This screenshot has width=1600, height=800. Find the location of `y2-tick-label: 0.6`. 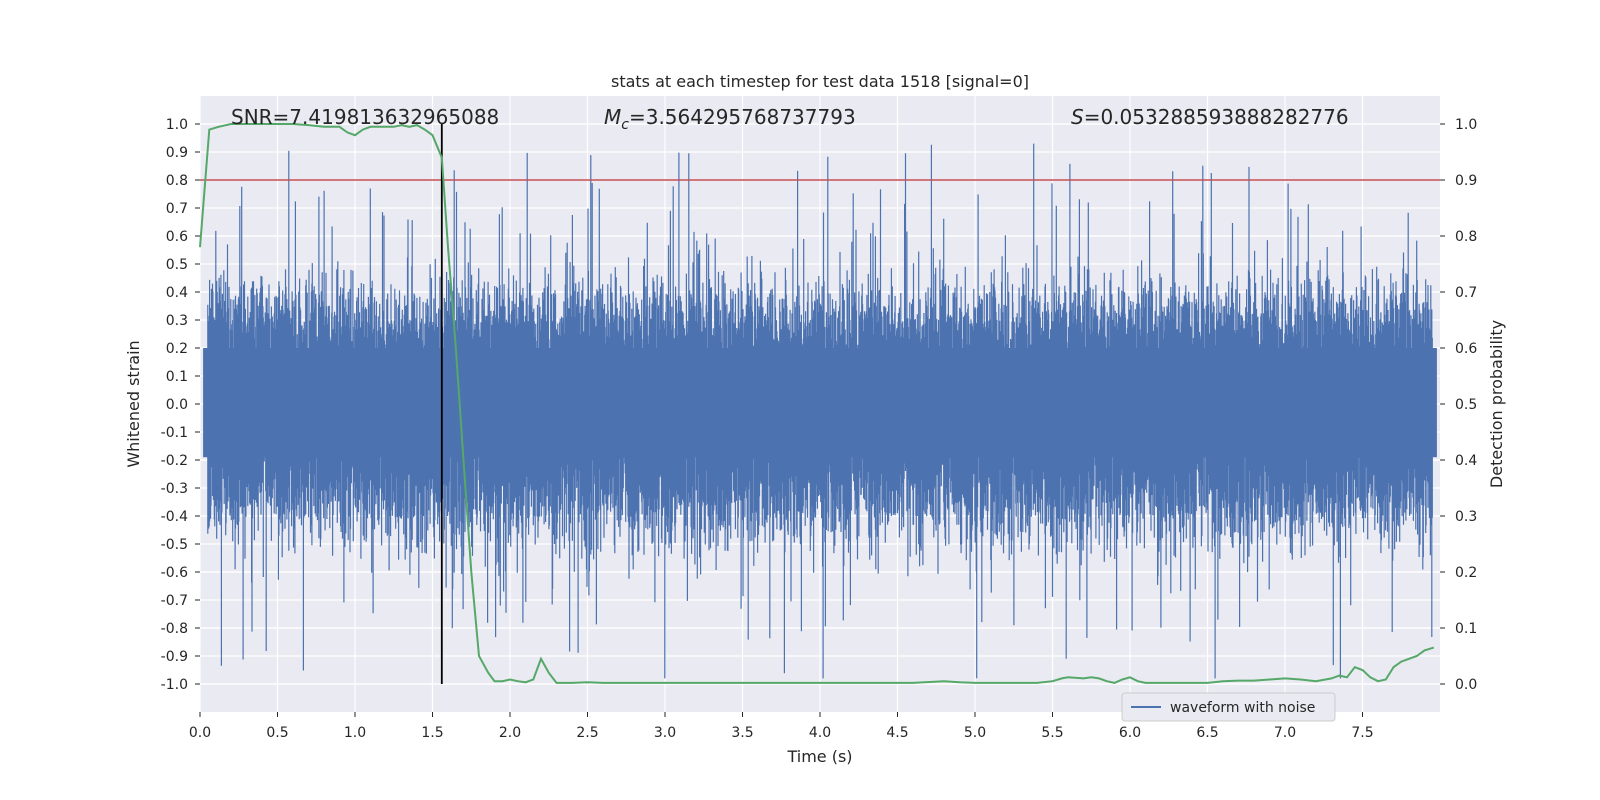

y2-tick-label: 0.6 is located at coordinates (1466, 349).